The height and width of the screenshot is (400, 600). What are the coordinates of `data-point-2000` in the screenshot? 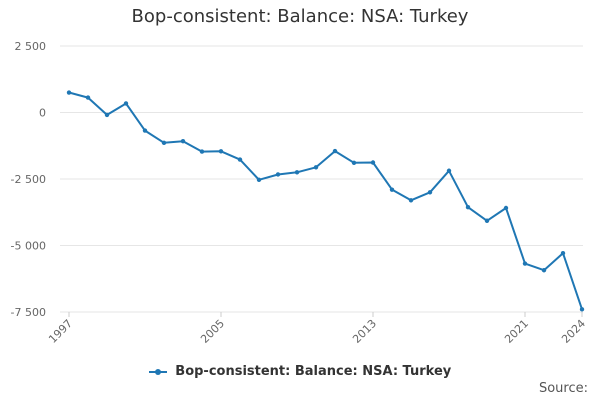 It's located at (126, 103).